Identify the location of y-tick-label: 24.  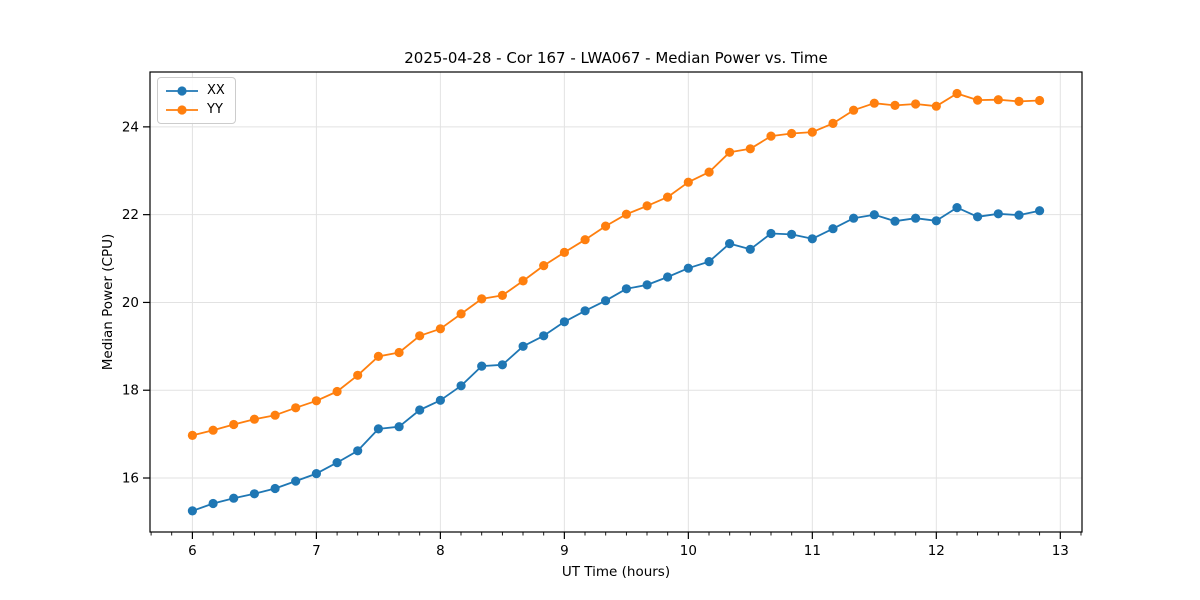
(130, 127).